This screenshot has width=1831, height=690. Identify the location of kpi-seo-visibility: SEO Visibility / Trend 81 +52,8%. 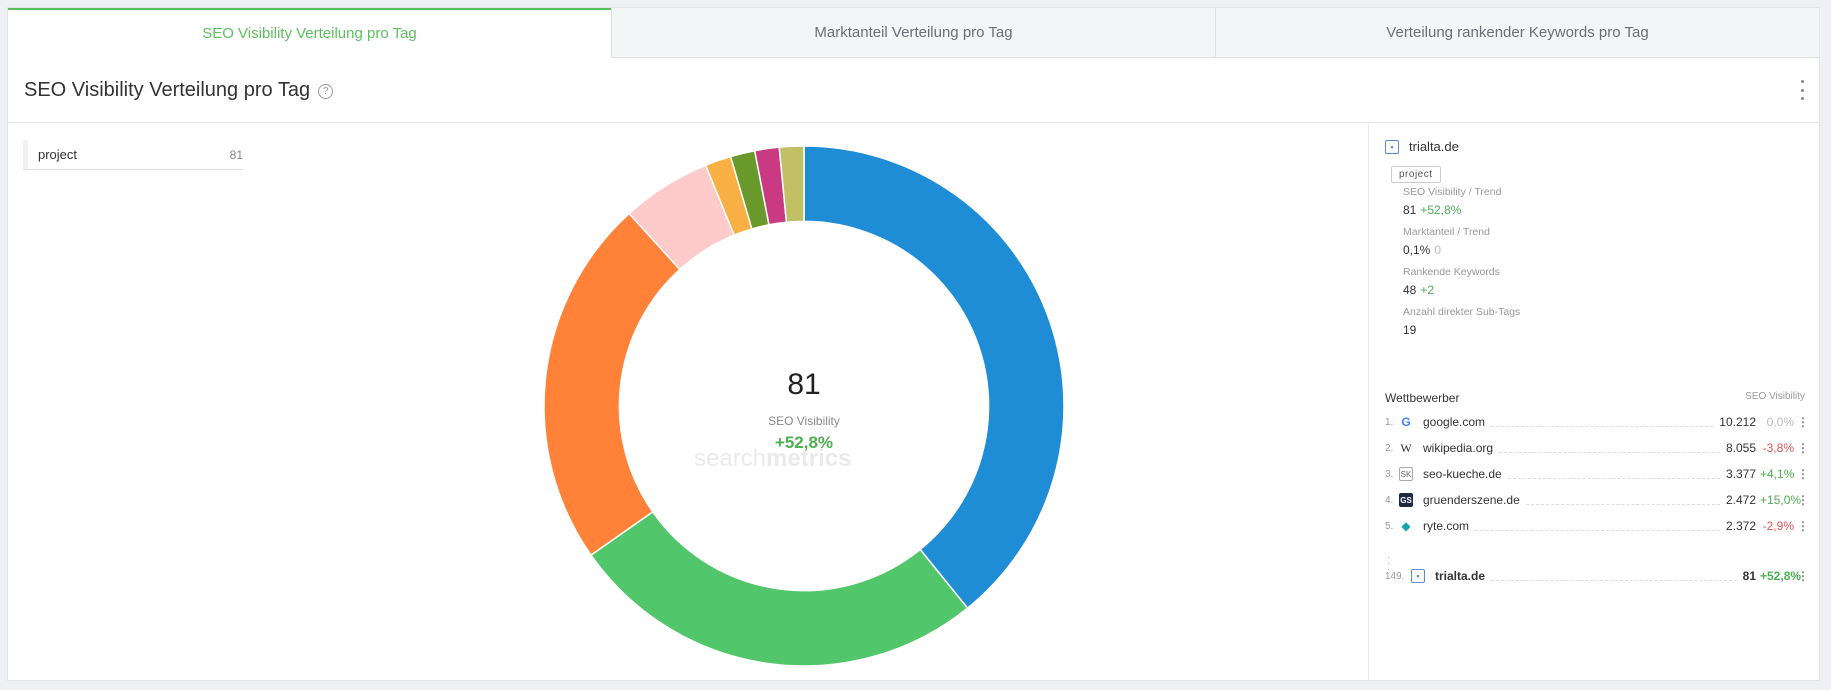
(1452, 201).